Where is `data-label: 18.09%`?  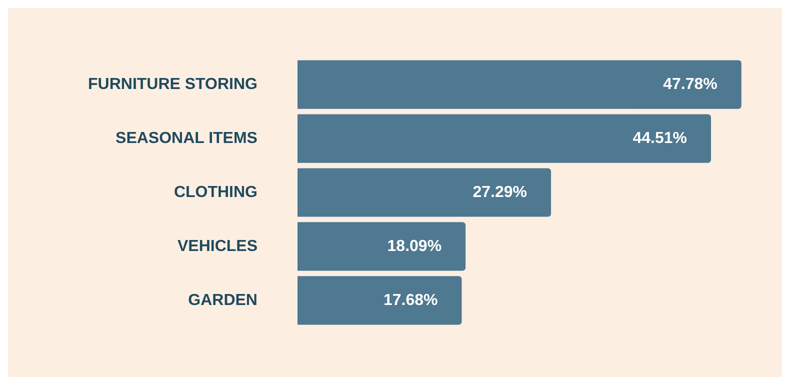 data-label: 18.09% is located at coordinates (414, 246).